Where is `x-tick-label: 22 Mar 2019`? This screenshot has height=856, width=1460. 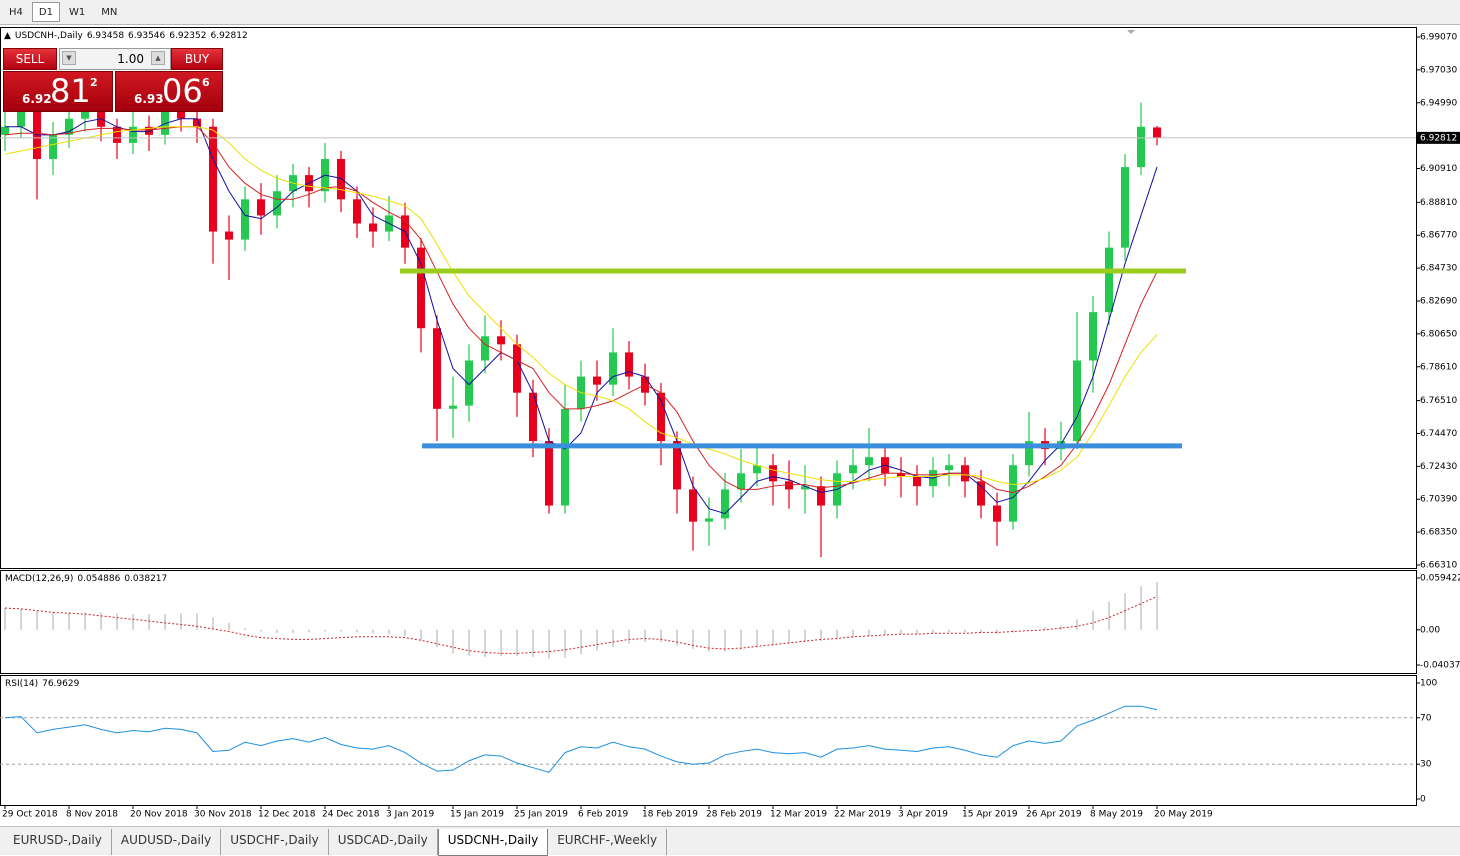 x-tick-label: 22 Mar 2019 is located at coordinates (862, 815).